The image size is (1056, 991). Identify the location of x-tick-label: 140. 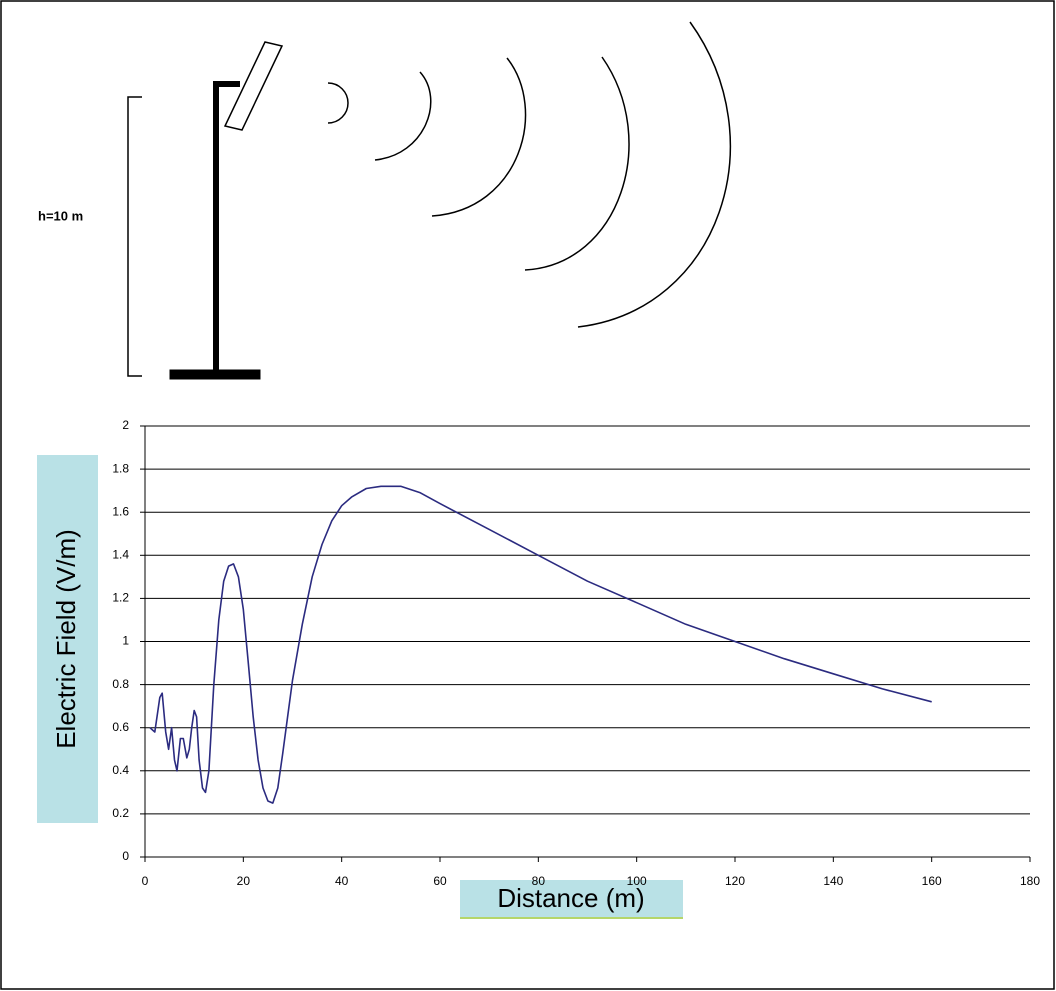
(833, 881).